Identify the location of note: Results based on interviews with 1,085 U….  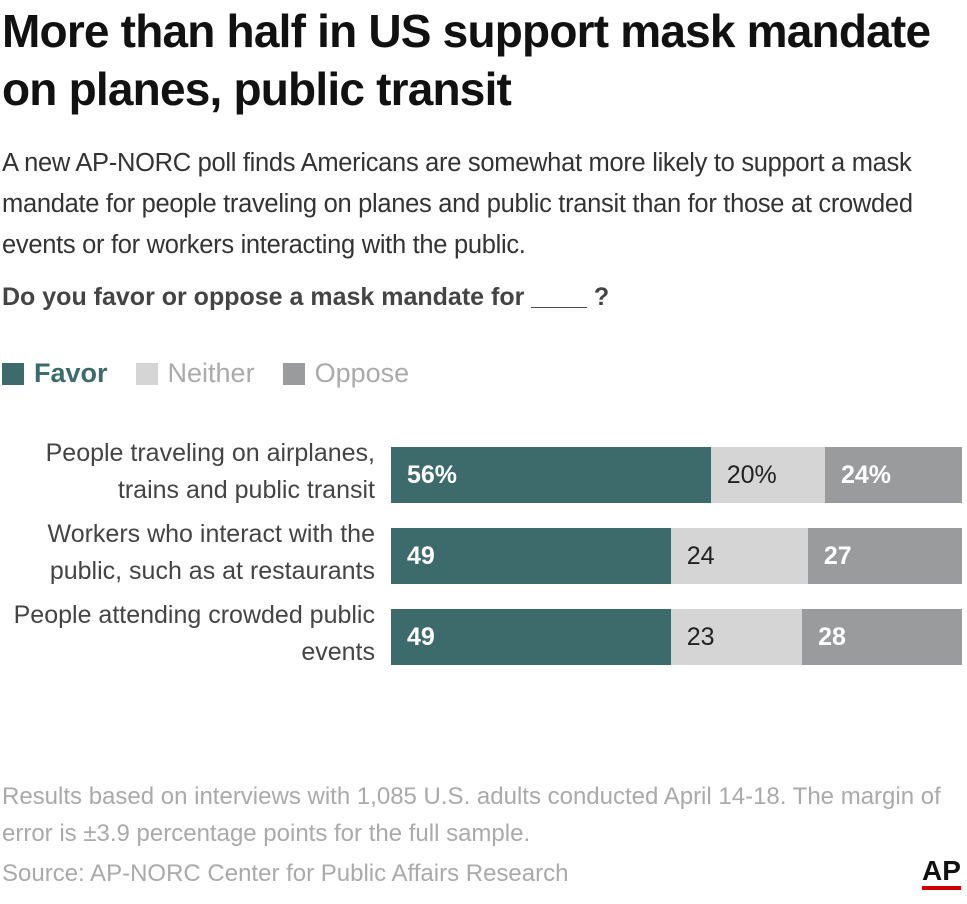
(471, 815).